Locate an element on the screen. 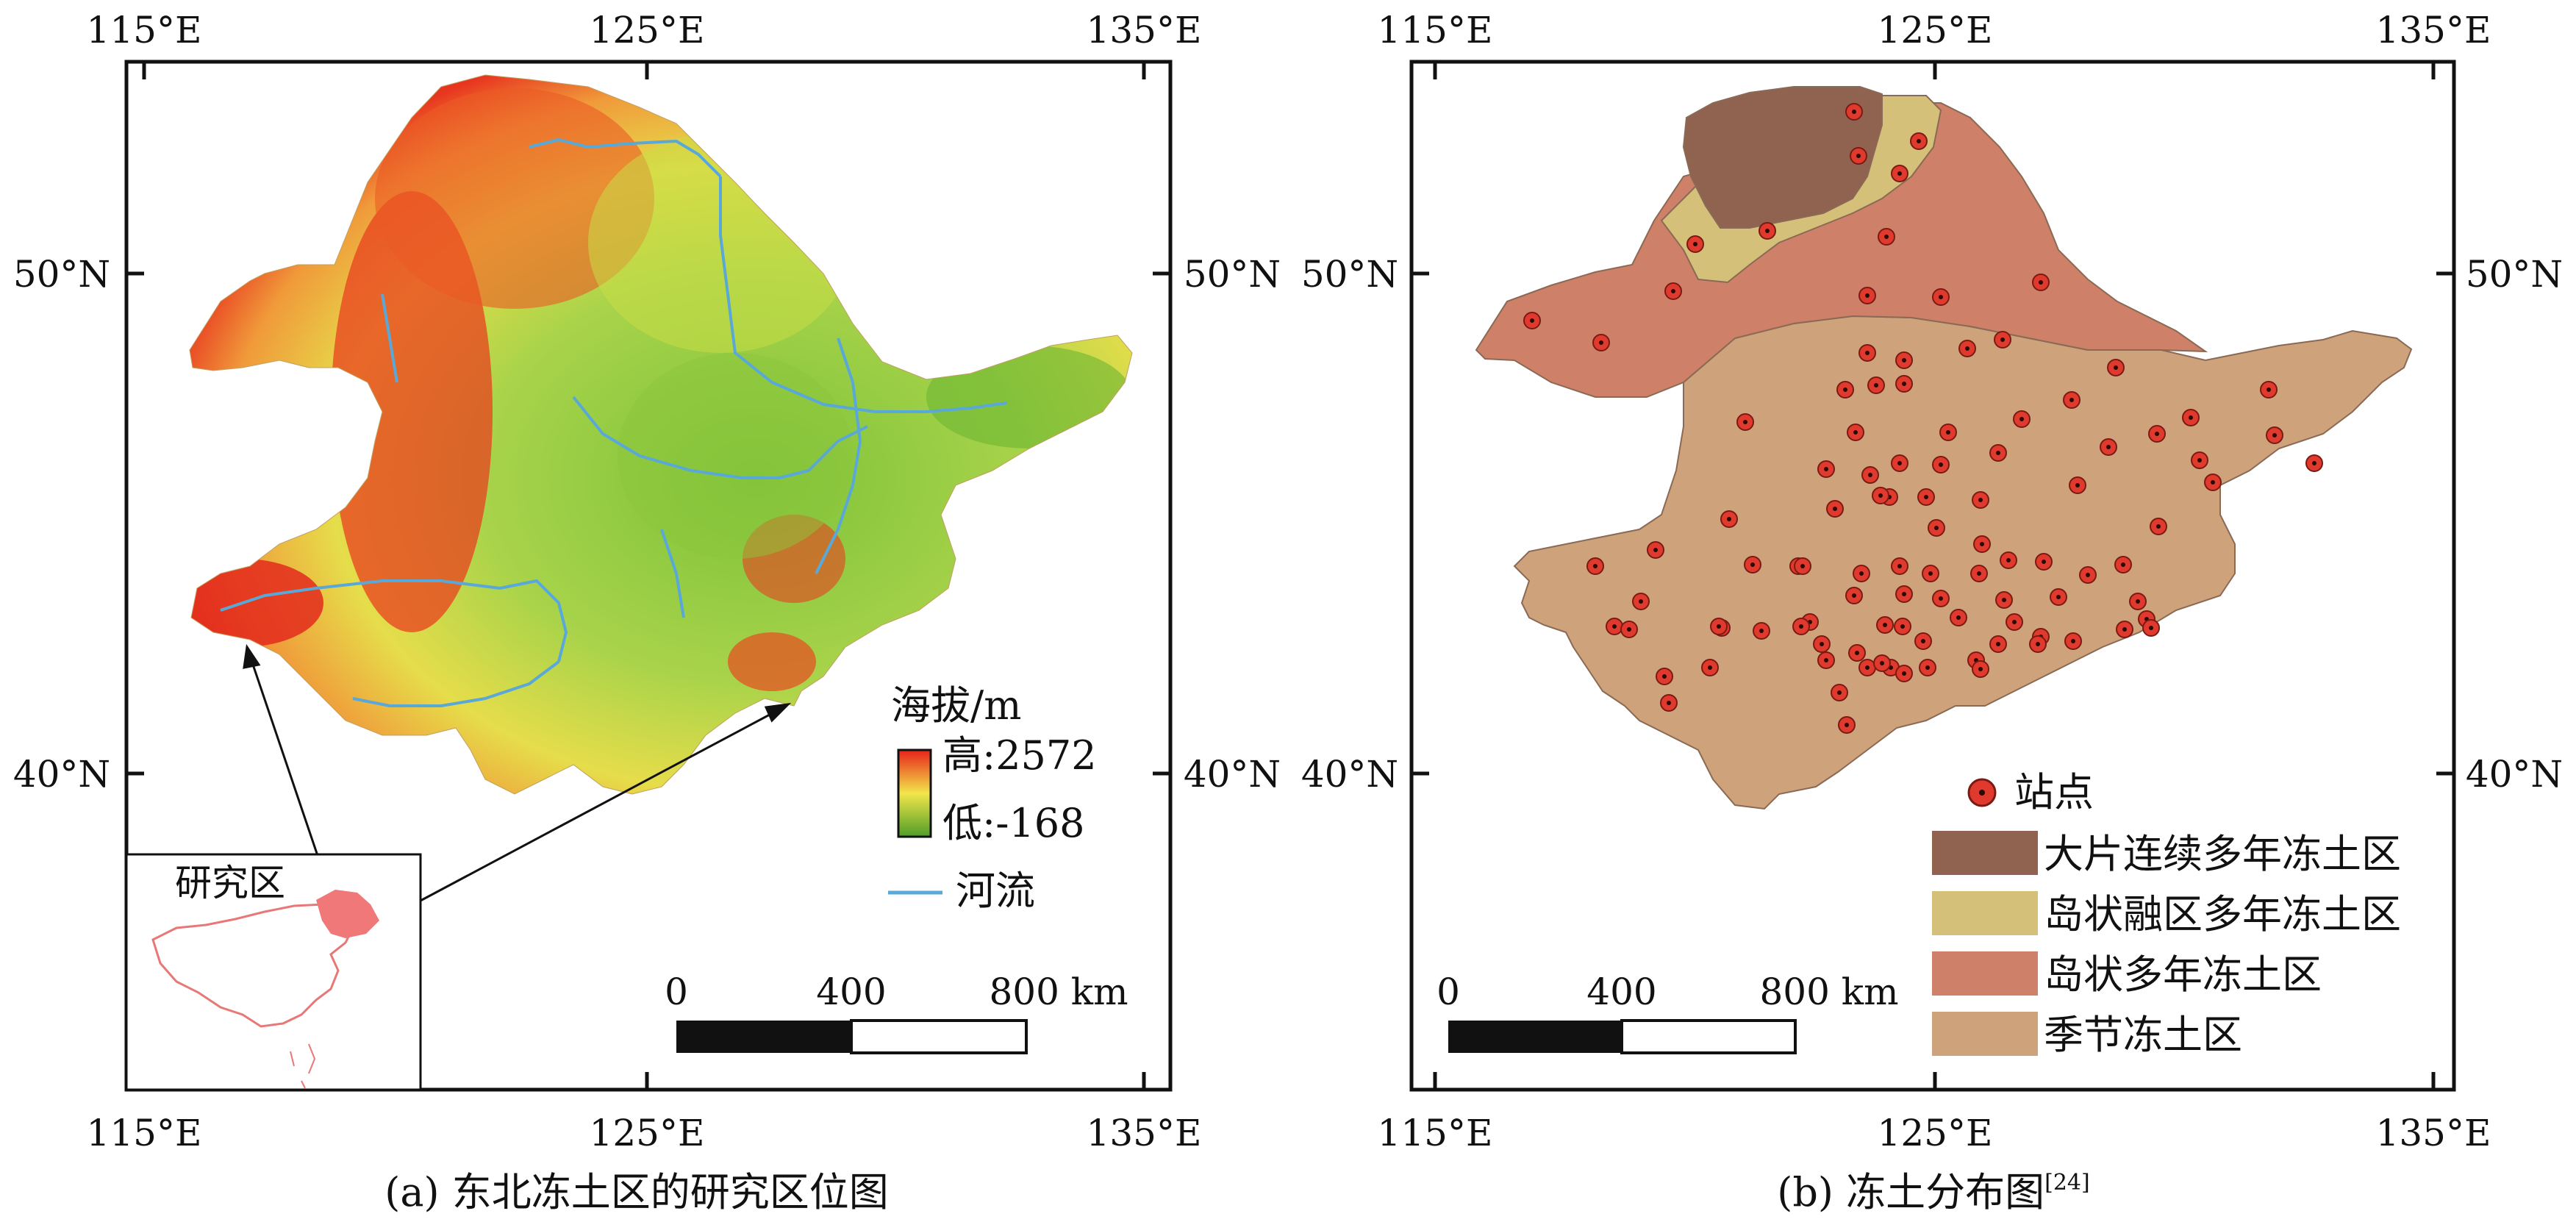  scale-bar-a: 0 400 800 km is located at coordinates (896, 1013).